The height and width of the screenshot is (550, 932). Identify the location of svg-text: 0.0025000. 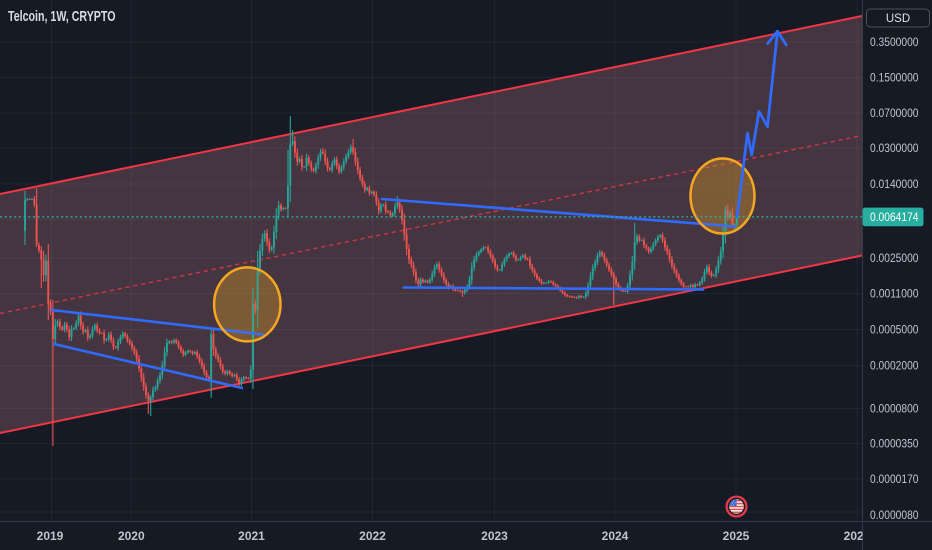
(894, 258).